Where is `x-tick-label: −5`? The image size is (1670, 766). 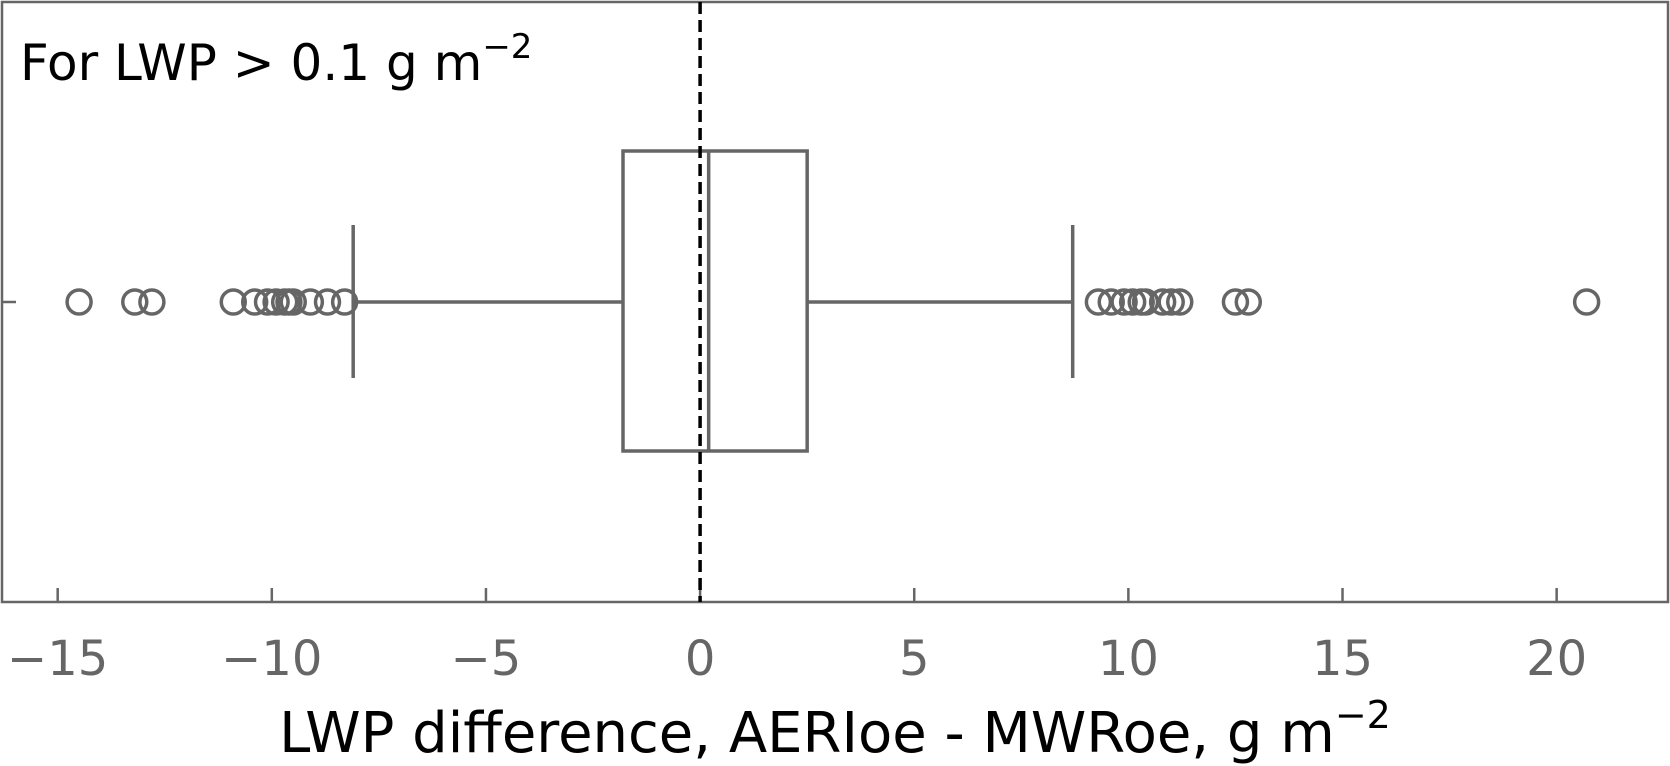
x-tick-label: −5 is located at coordinates (486, 659).